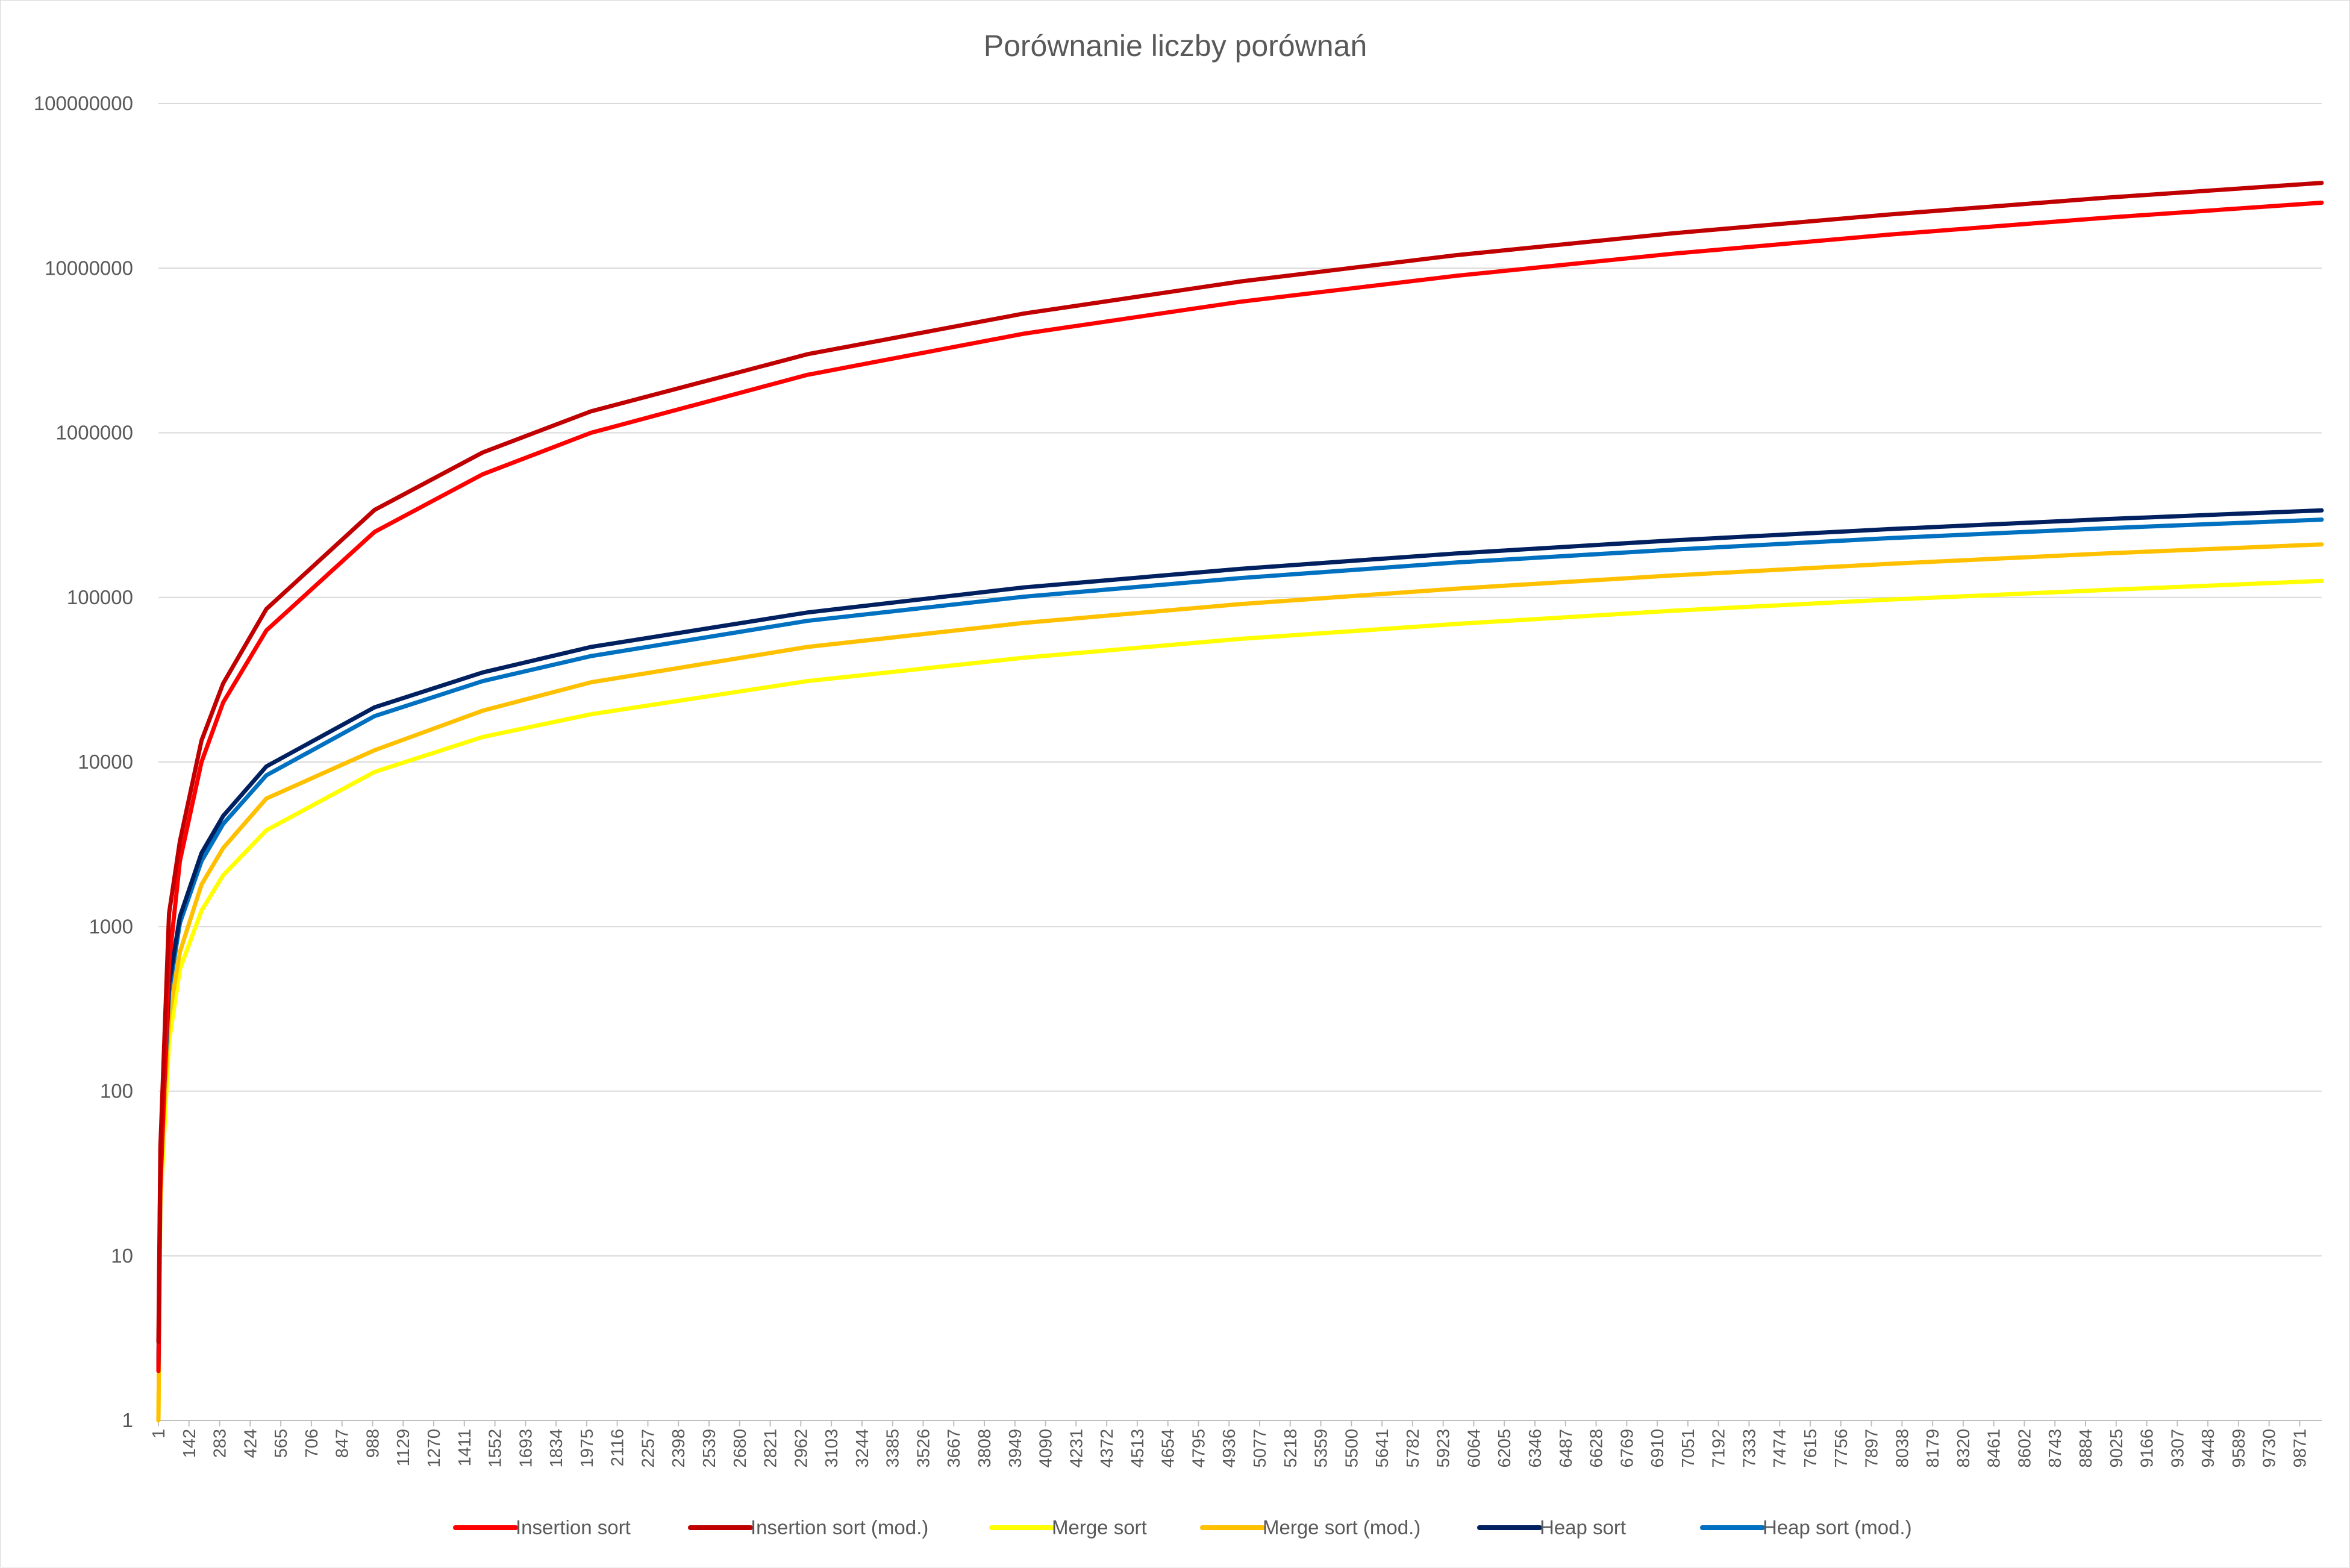  Describe the element at coordinates (2147, 1448) in the screenshot. I see `x-tick-label: 9166` at that location.